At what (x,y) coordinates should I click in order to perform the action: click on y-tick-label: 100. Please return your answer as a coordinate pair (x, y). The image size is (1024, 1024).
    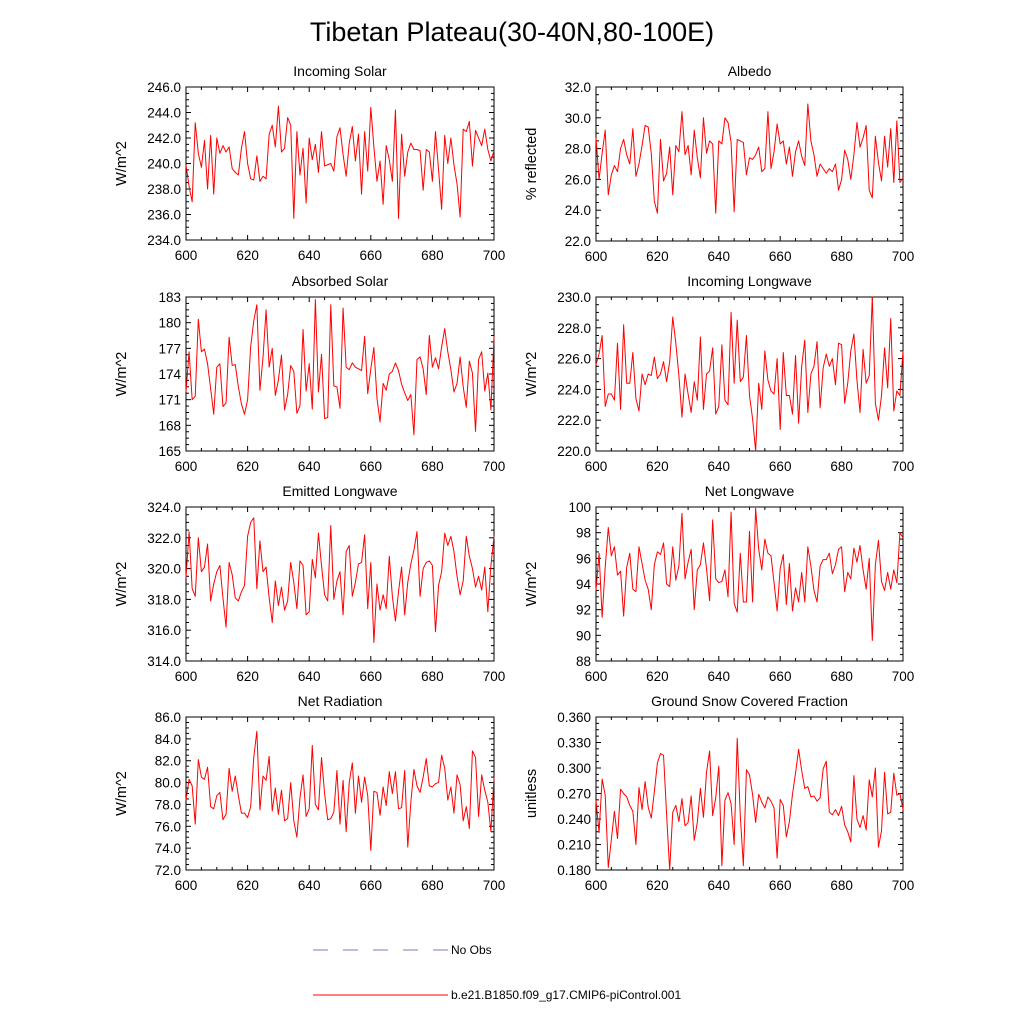
    Looking at the image, I should click on (579, 507).